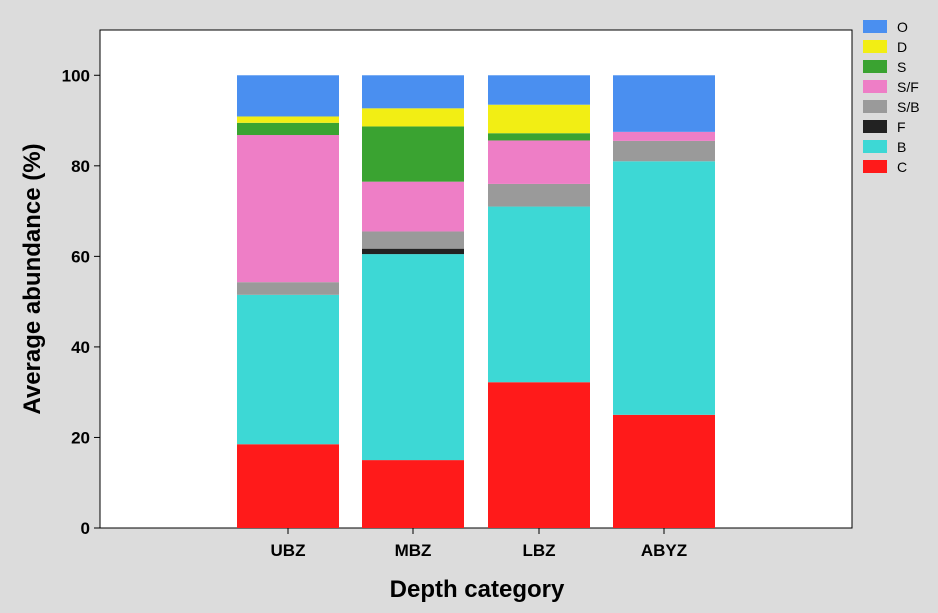 The image size is (938, 613). Describe the element at coordinates (875, 26) in the screenshot. I see `legend-swatch-o` at that location.